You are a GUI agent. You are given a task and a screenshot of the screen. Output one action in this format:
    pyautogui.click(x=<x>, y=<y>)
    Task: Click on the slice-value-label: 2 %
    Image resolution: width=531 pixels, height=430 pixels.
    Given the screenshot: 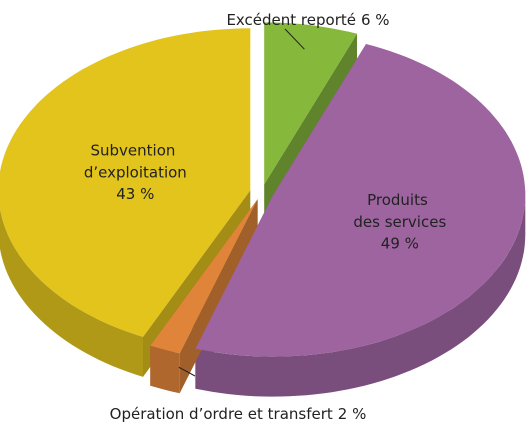 What is the action you would take?
    pyautogui.click(x=352, y=414)
    